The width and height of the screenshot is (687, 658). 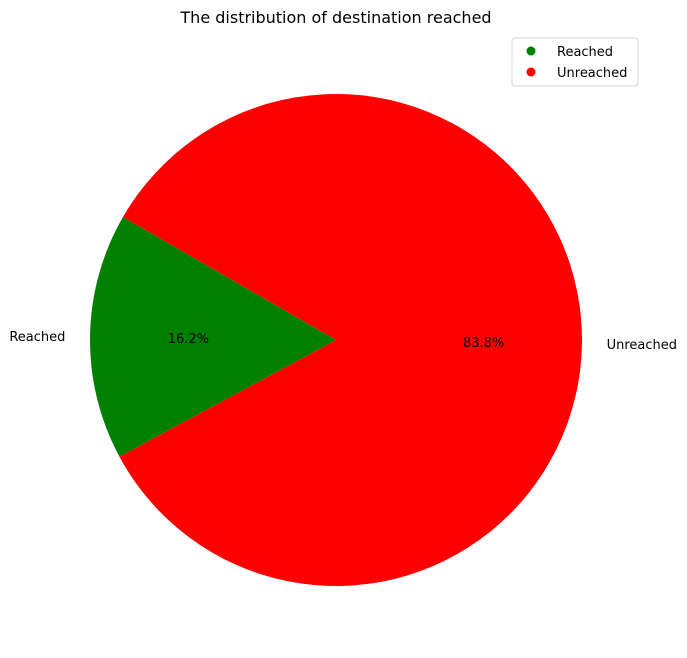 I want to click on legend-frame, so click(x=575, y=62).